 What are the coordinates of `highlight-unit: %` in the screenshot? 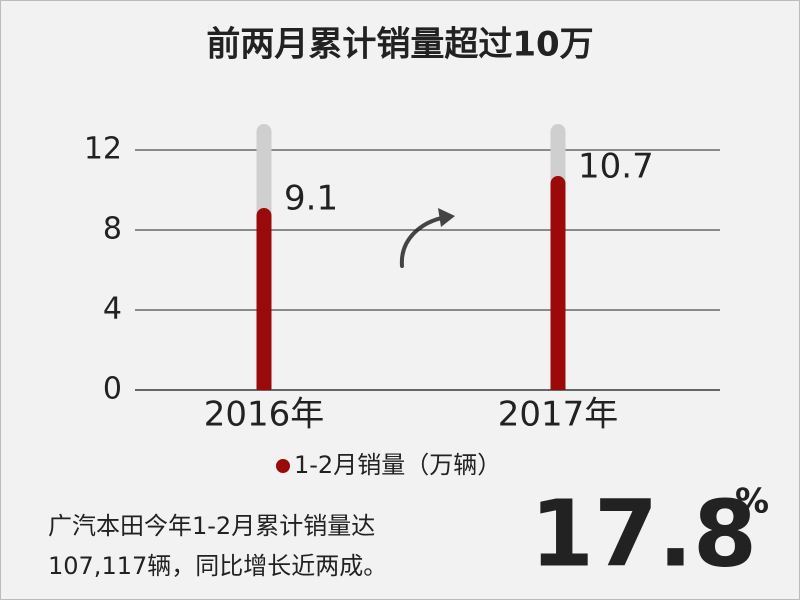 It's located at (752, 502).